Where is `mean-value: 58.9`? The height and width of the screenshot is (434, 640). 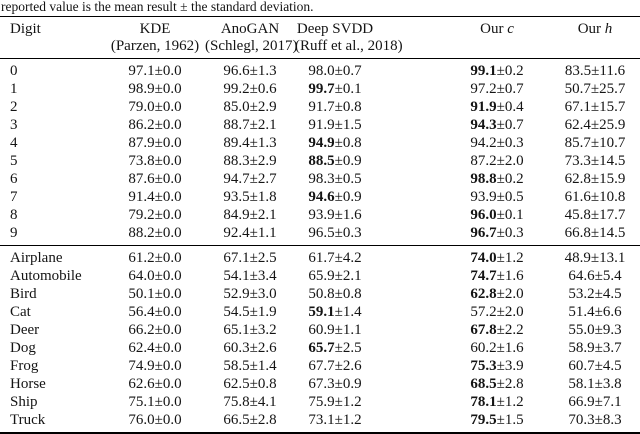
mean-value: 58.9 is located at coordinates (581, 348).